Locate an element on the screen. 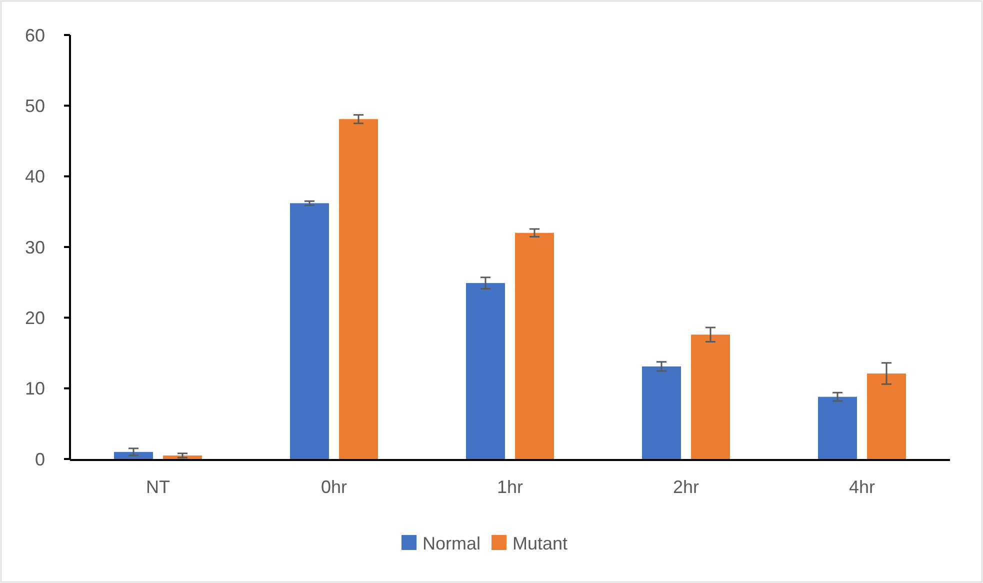 The image size is (983, 583). y-tick-label: 0 is located at coordinates (39, 459).